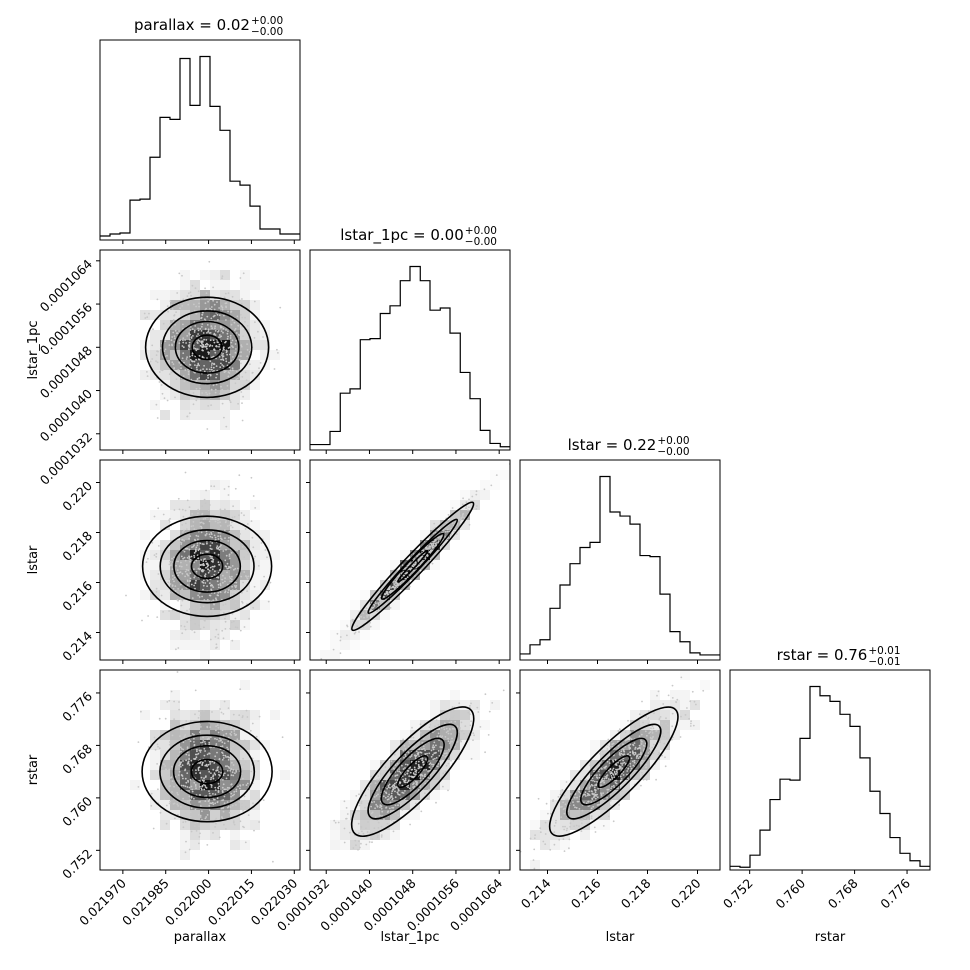 This screenshot has width=970, height=970. Describe the element at coordinates (200, 937) in the screenshot. I see `x-axis-label: parallax` at that location.